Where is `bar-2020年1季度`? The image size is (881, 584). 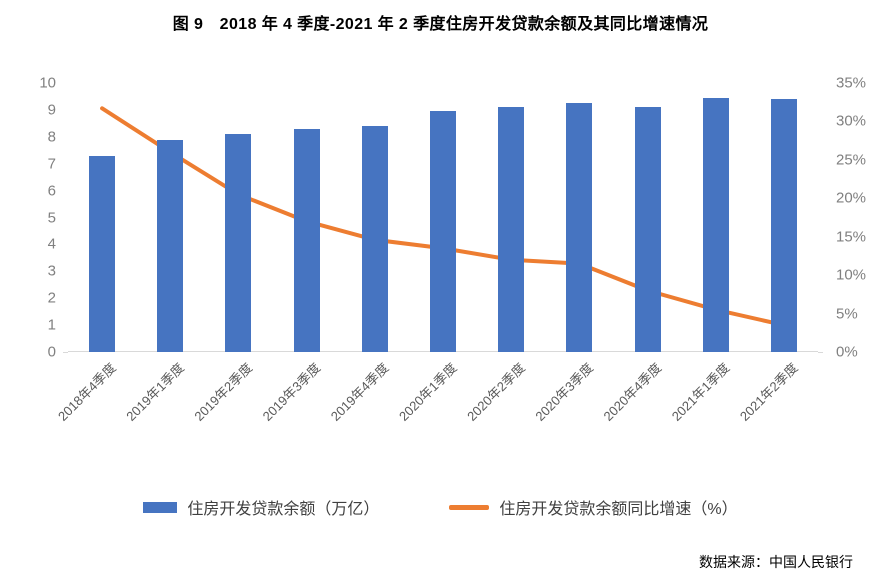 bar-2020年1季度 is located at coordinates (443, 231).